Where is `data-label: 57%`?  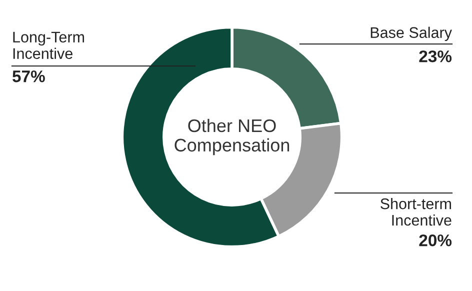
data-label: 57% is located at coordinates (28, 76).